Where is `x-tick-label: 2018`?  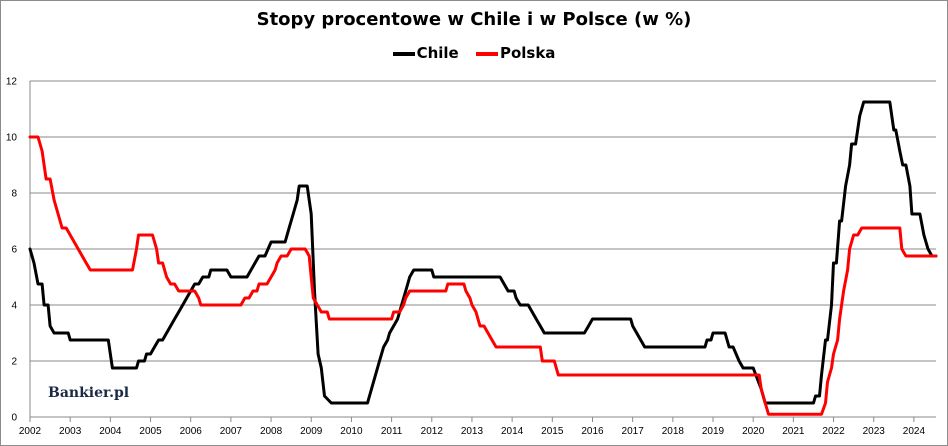 x-tick-label: 2018 is located at coordinates (673, 431).